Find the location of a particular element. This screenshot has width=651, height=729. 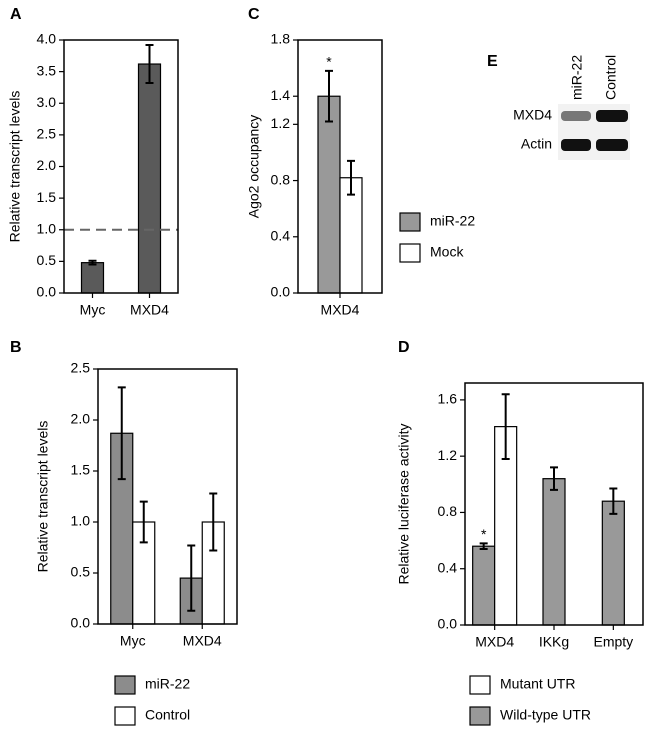

blot-panel: E miR-22 Control MXD4 Actin is located at coordinates (558, 106).